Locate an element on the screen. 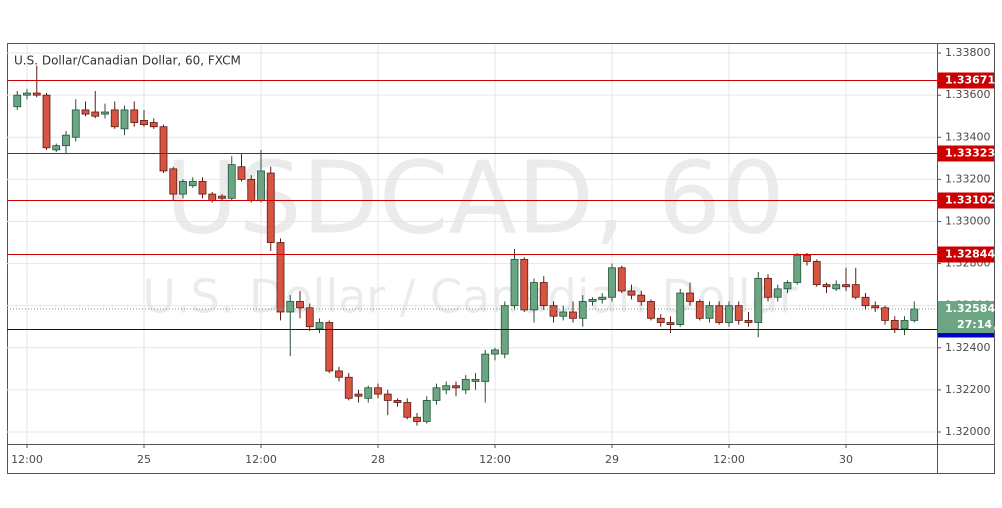 Image resolution: width=1002 pixels, height=508 pixels. x-tick-label: 25 is located at coordinates (144, 459).